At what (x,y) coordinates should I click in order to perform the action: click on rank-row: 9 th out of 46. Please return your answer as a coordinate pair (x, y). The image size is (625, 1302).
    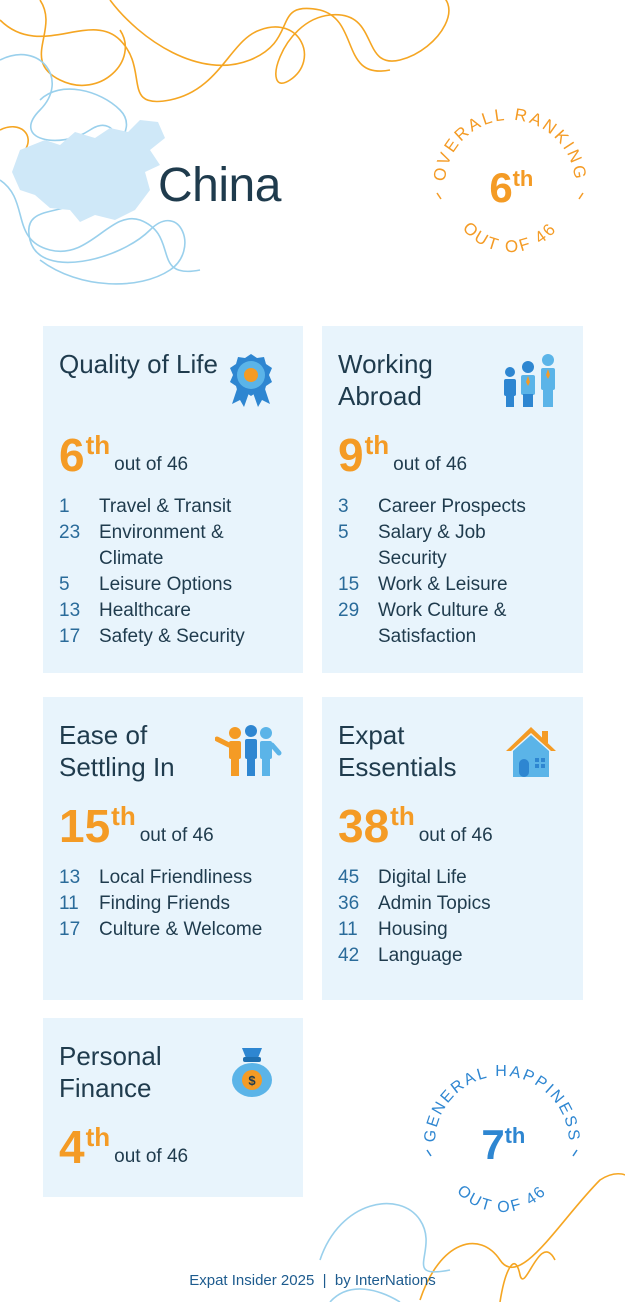
    Looking at the image, I should click on (402, 455).